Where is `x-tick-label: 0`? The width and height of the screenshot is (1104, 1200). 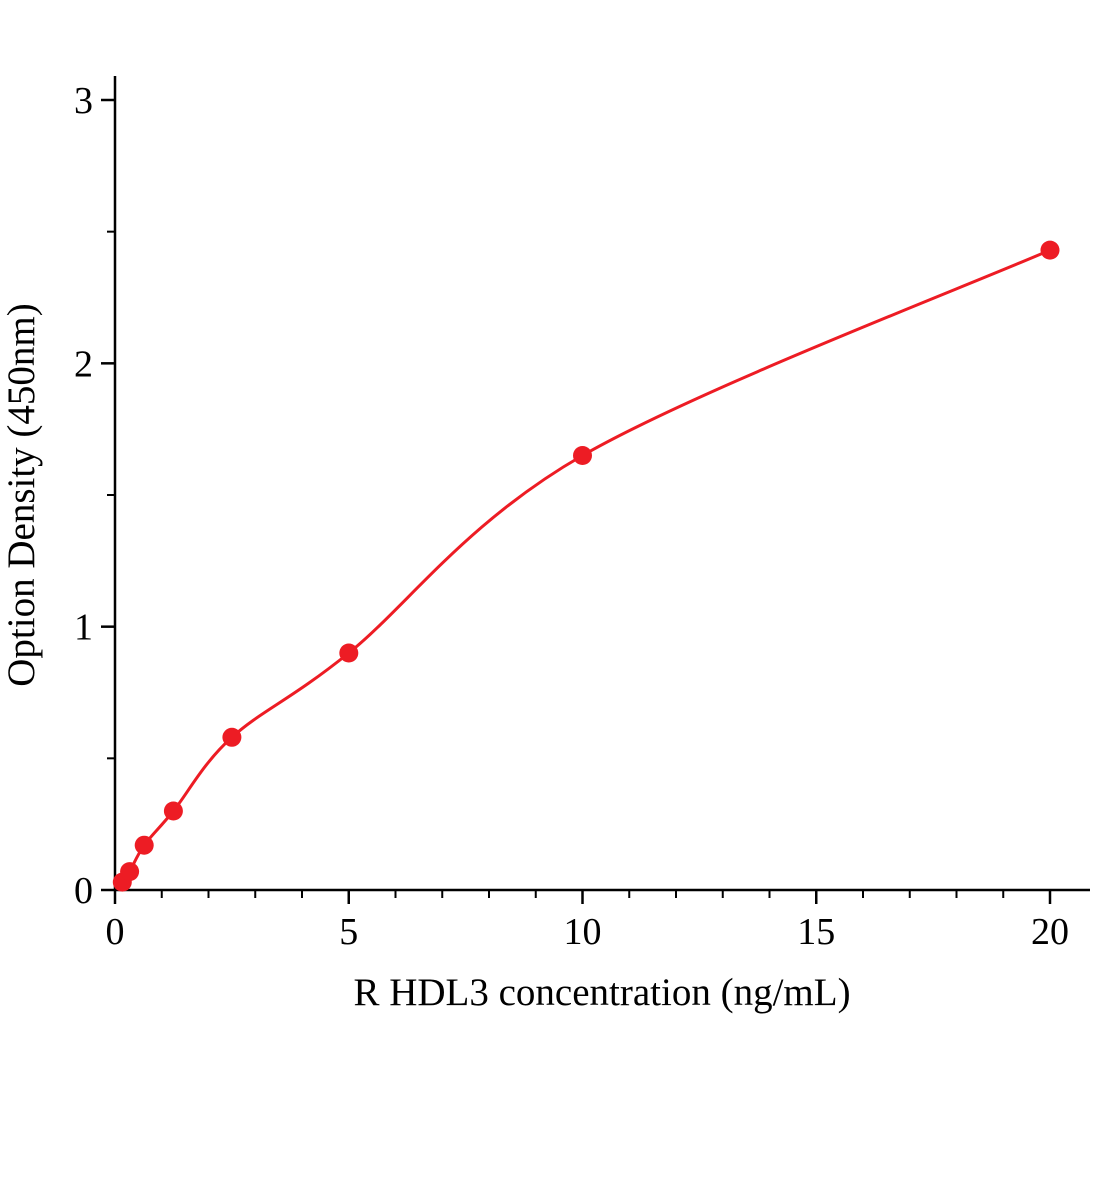 x-tick-label: 0 is located at coordinates (115, 932).